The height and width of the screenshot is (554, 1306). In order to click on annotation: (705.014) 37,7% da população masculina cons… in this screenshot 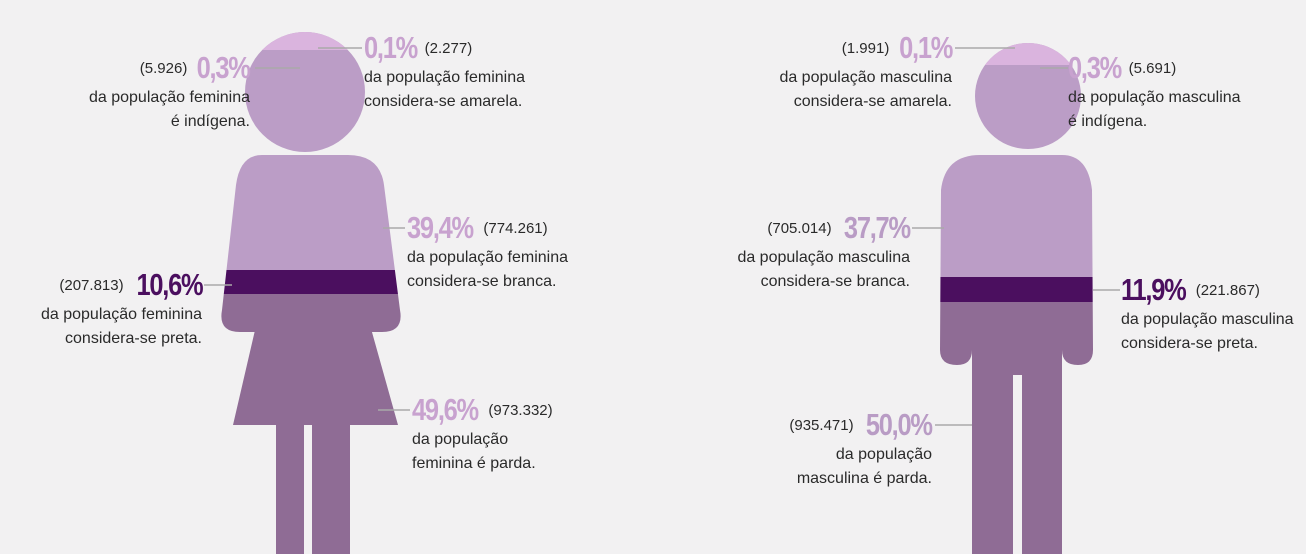, I will do `click(824, 252)`.